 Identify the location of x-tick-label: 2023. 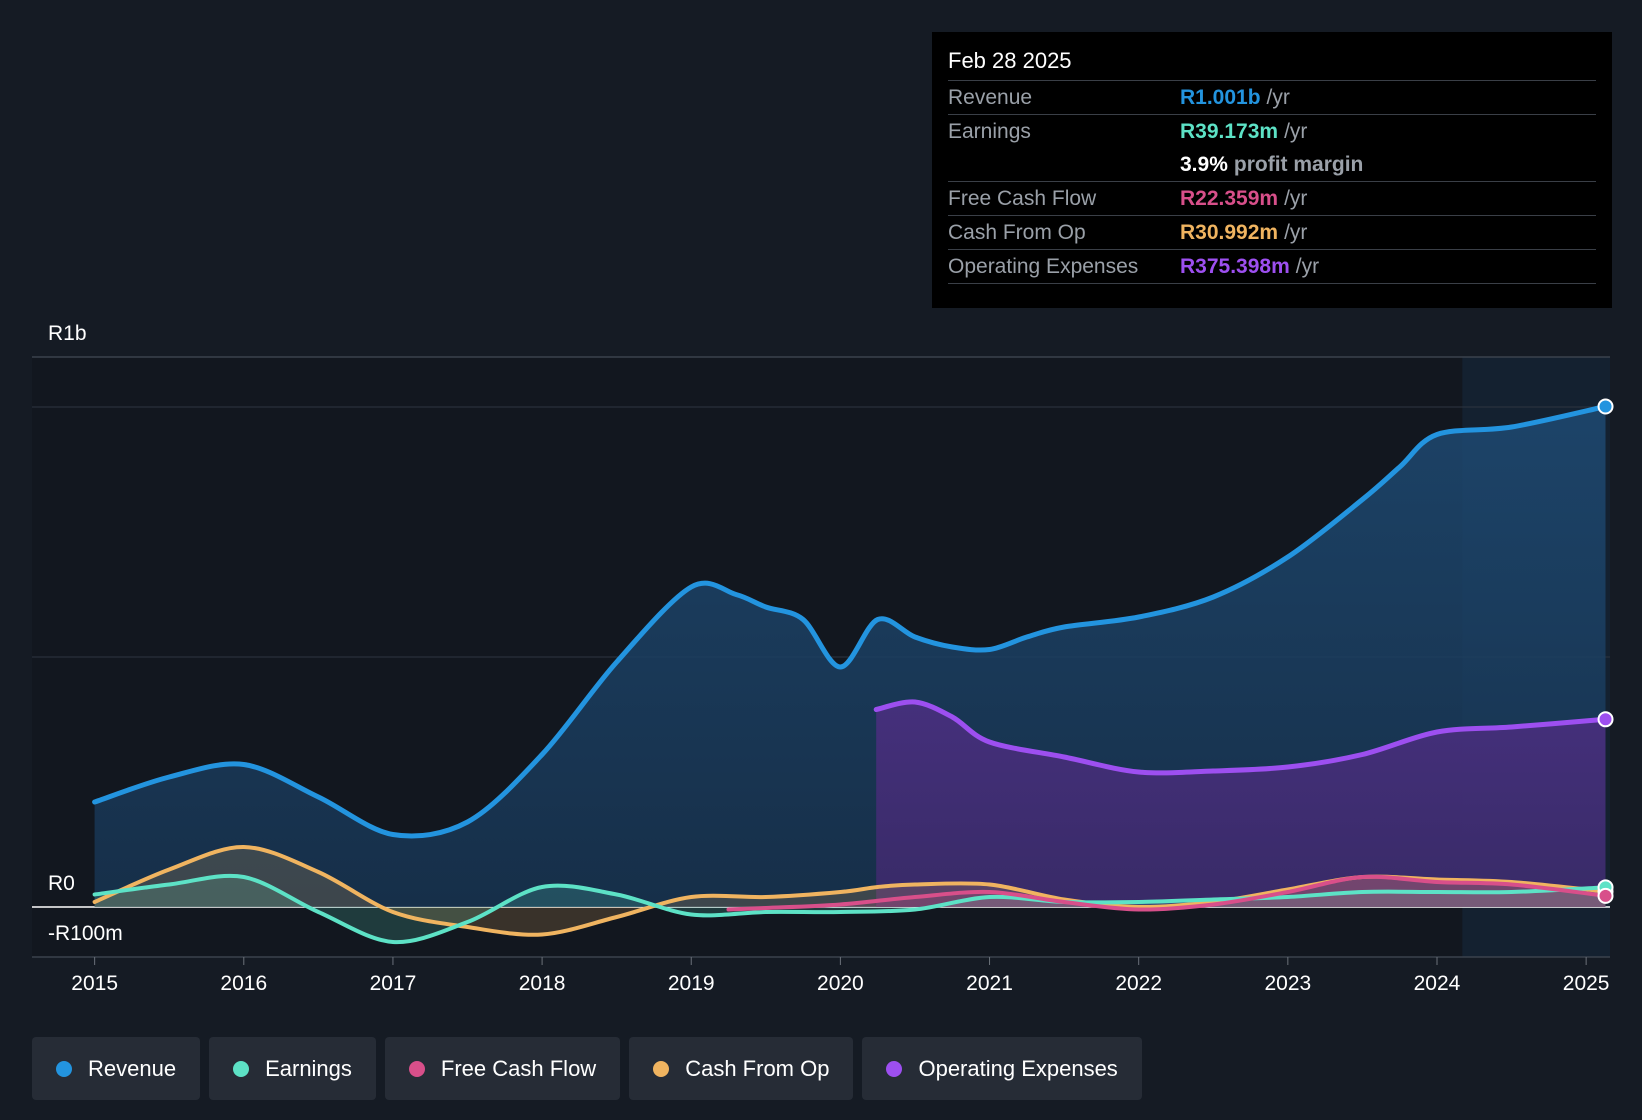
(1287, 983).